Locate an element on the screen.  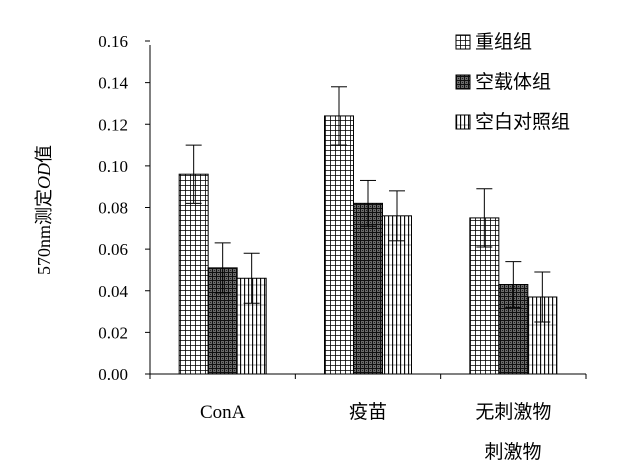
legend-label: 重组组 is located at coordinates (503, 42).